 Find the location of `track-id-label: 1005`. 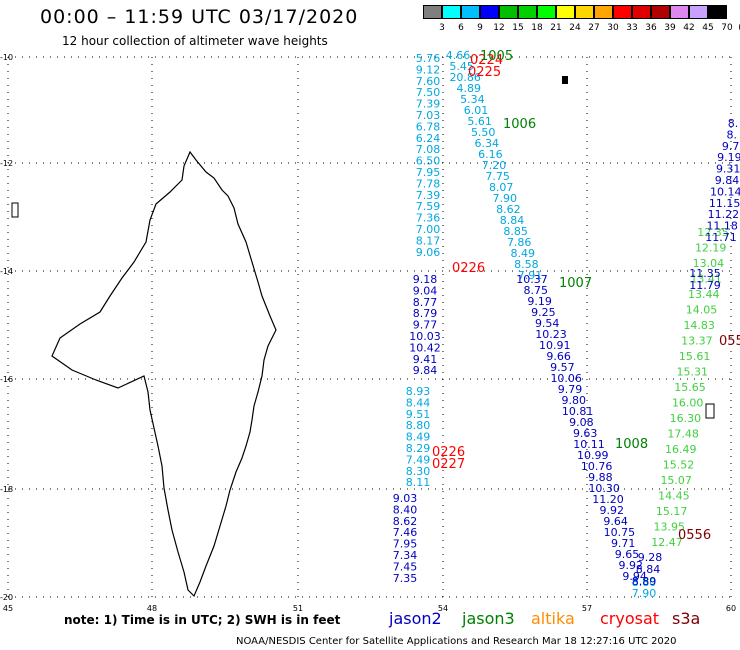

track-id-label: 1005 is located at coordinates (496, 56).